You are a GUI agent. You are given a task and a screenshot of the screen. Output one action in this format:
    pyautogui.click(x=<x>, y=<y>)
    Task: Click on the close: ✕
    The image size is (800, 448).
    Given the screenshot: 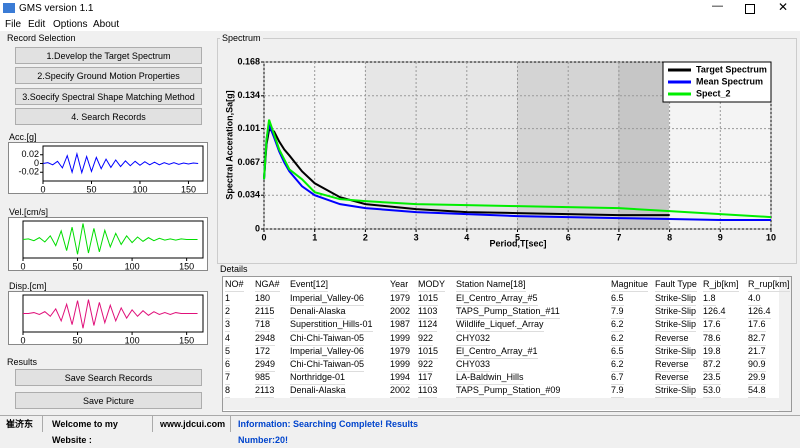 What is the action you would take?
    pyautogui.click(x=783, y=7)
    